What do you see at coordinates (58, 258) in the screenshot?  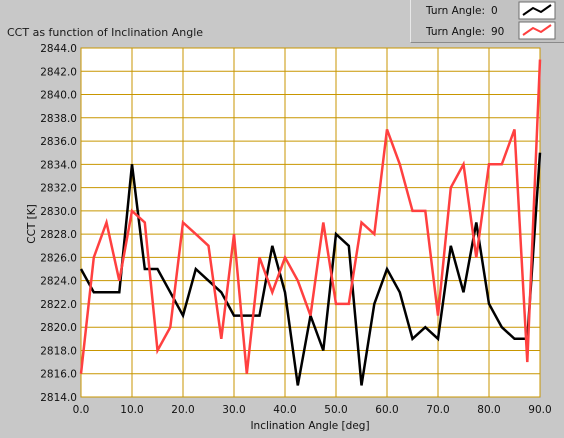 I see `y-tick-label: 2826.0` at bounding box center [58, 258].